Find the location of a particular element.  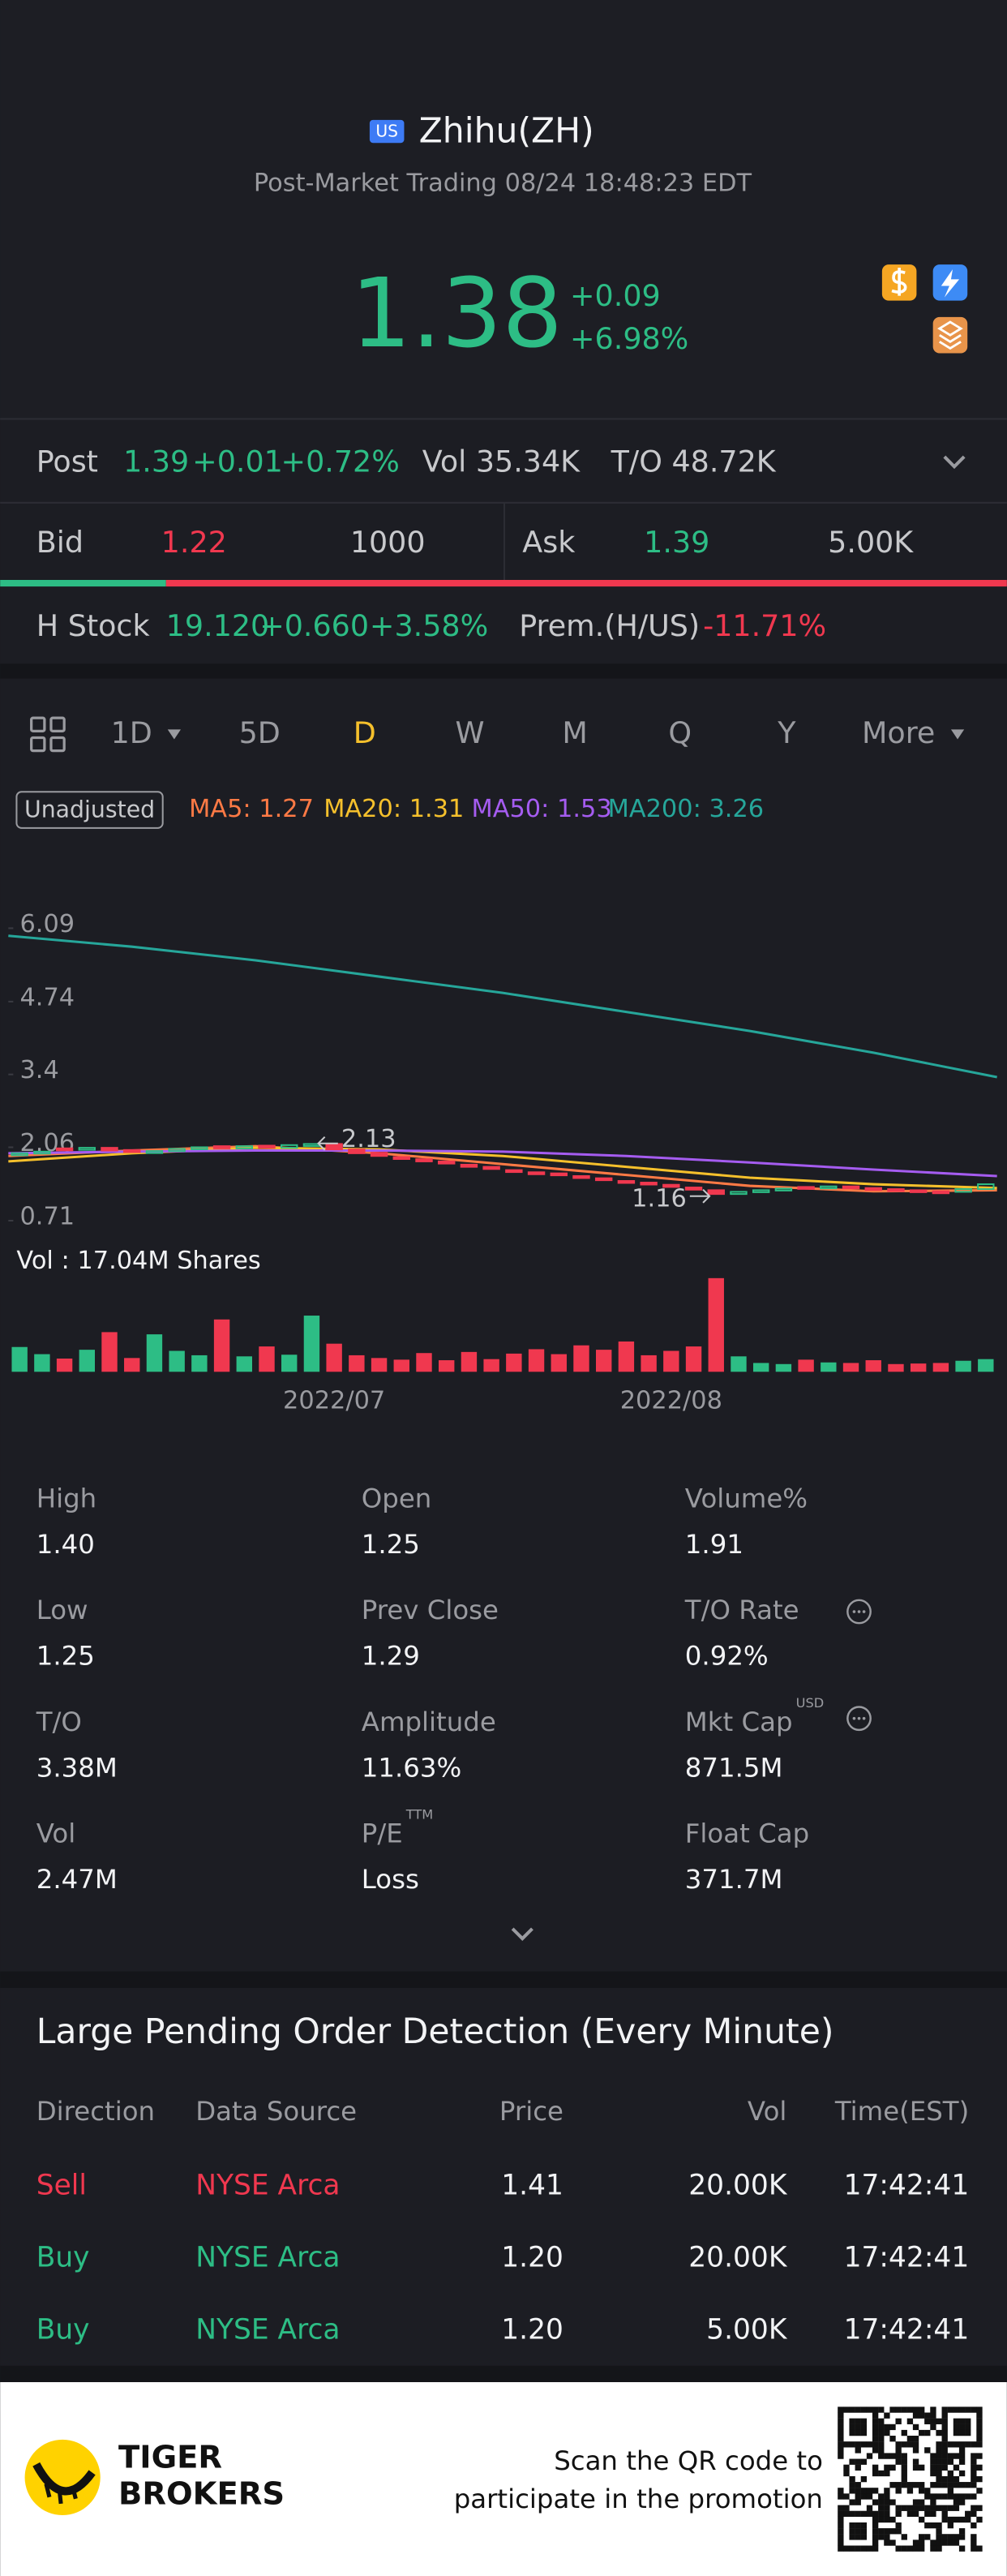

post-change: +0.01 is located at coordinates (238, 461).